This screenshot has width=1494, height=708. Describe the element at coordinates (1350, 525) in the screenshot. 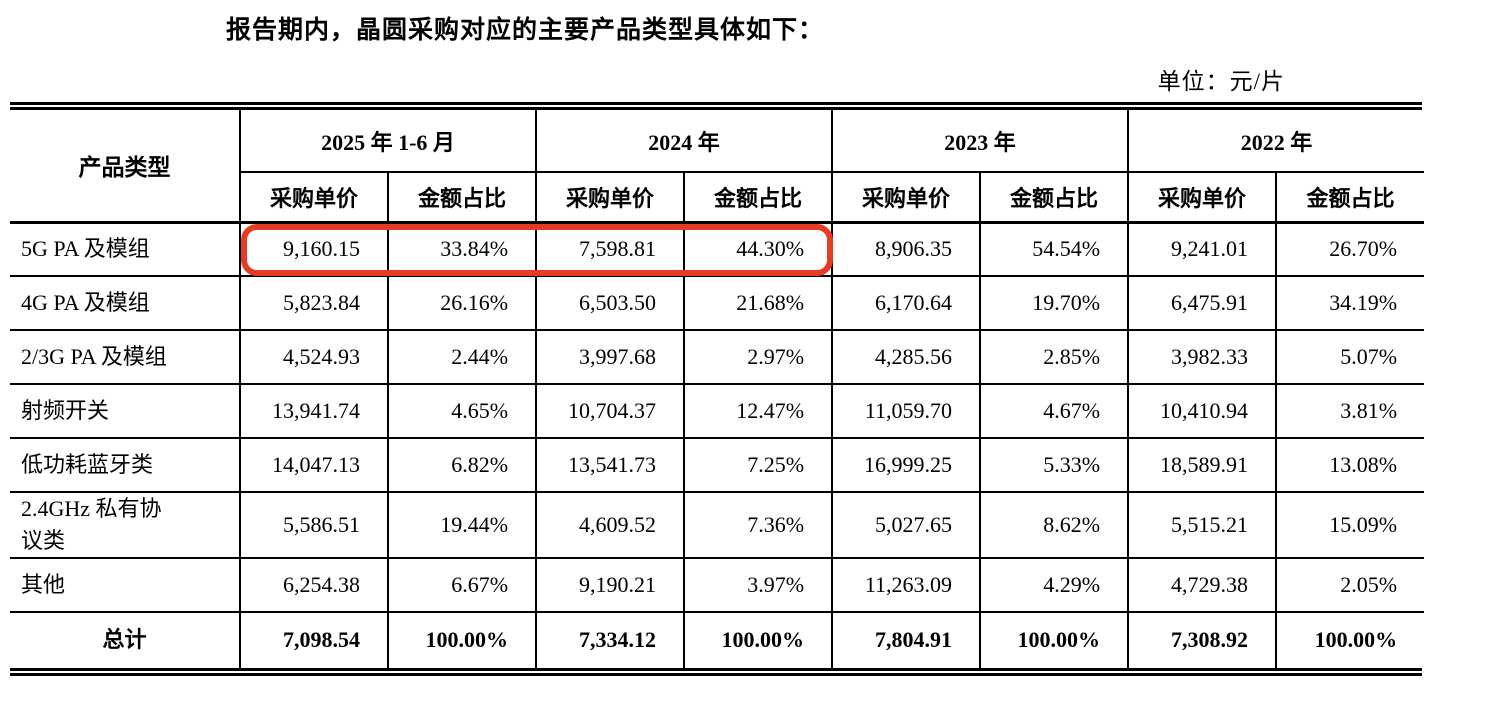

I see `value-cell: 15.09%` at that location.